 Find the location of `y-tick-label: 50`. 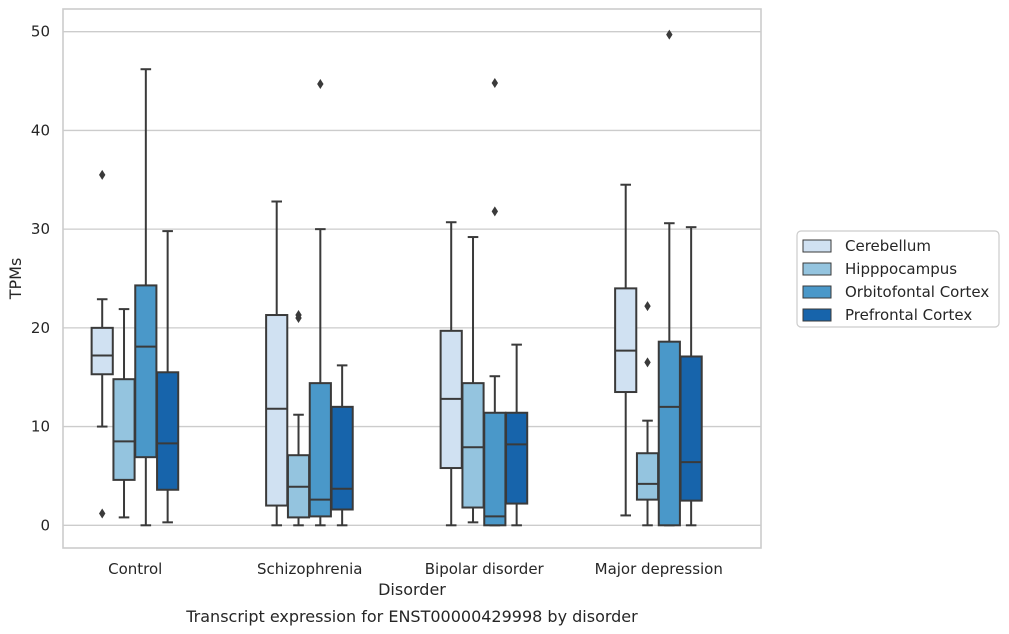

y-tick-label: 50 is located at coordinates (40, 32).